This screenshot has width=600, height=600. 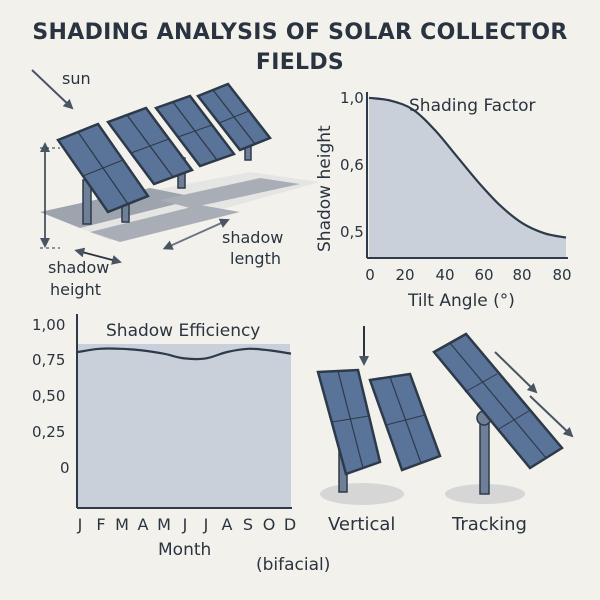 What do you see at coordinates (183, 331) in the screenshot?
I see `chart-title: Shadow Efficiency` at bounding box center [183, 331].